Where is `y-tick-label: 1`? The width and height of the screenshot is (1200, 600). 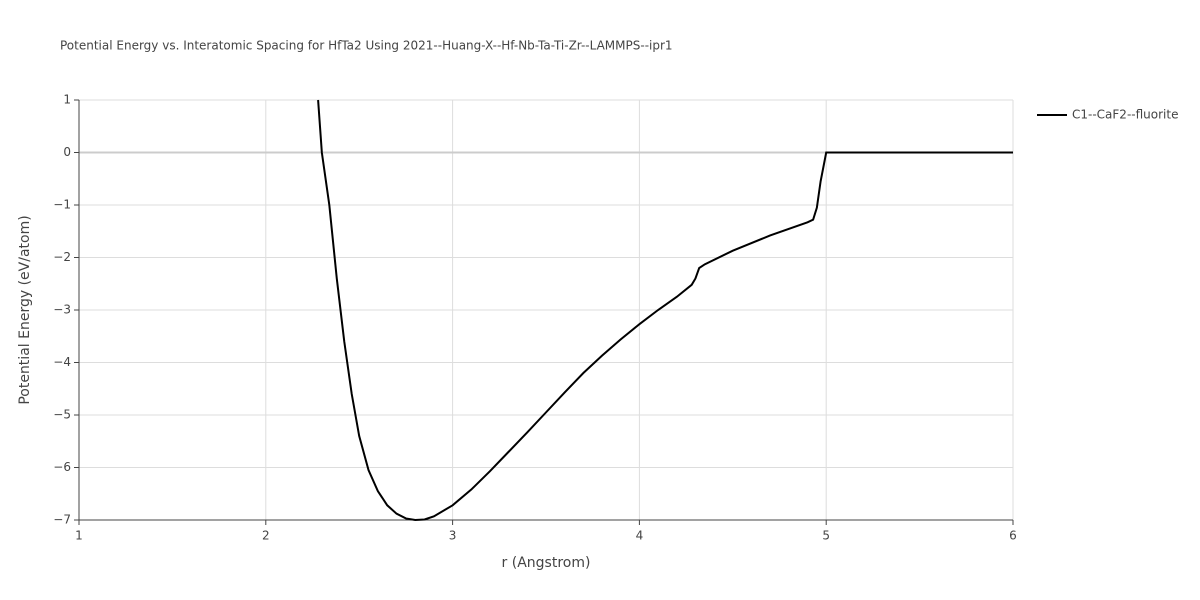
y-tick-label: 1 is located at coordinates (67, 100).